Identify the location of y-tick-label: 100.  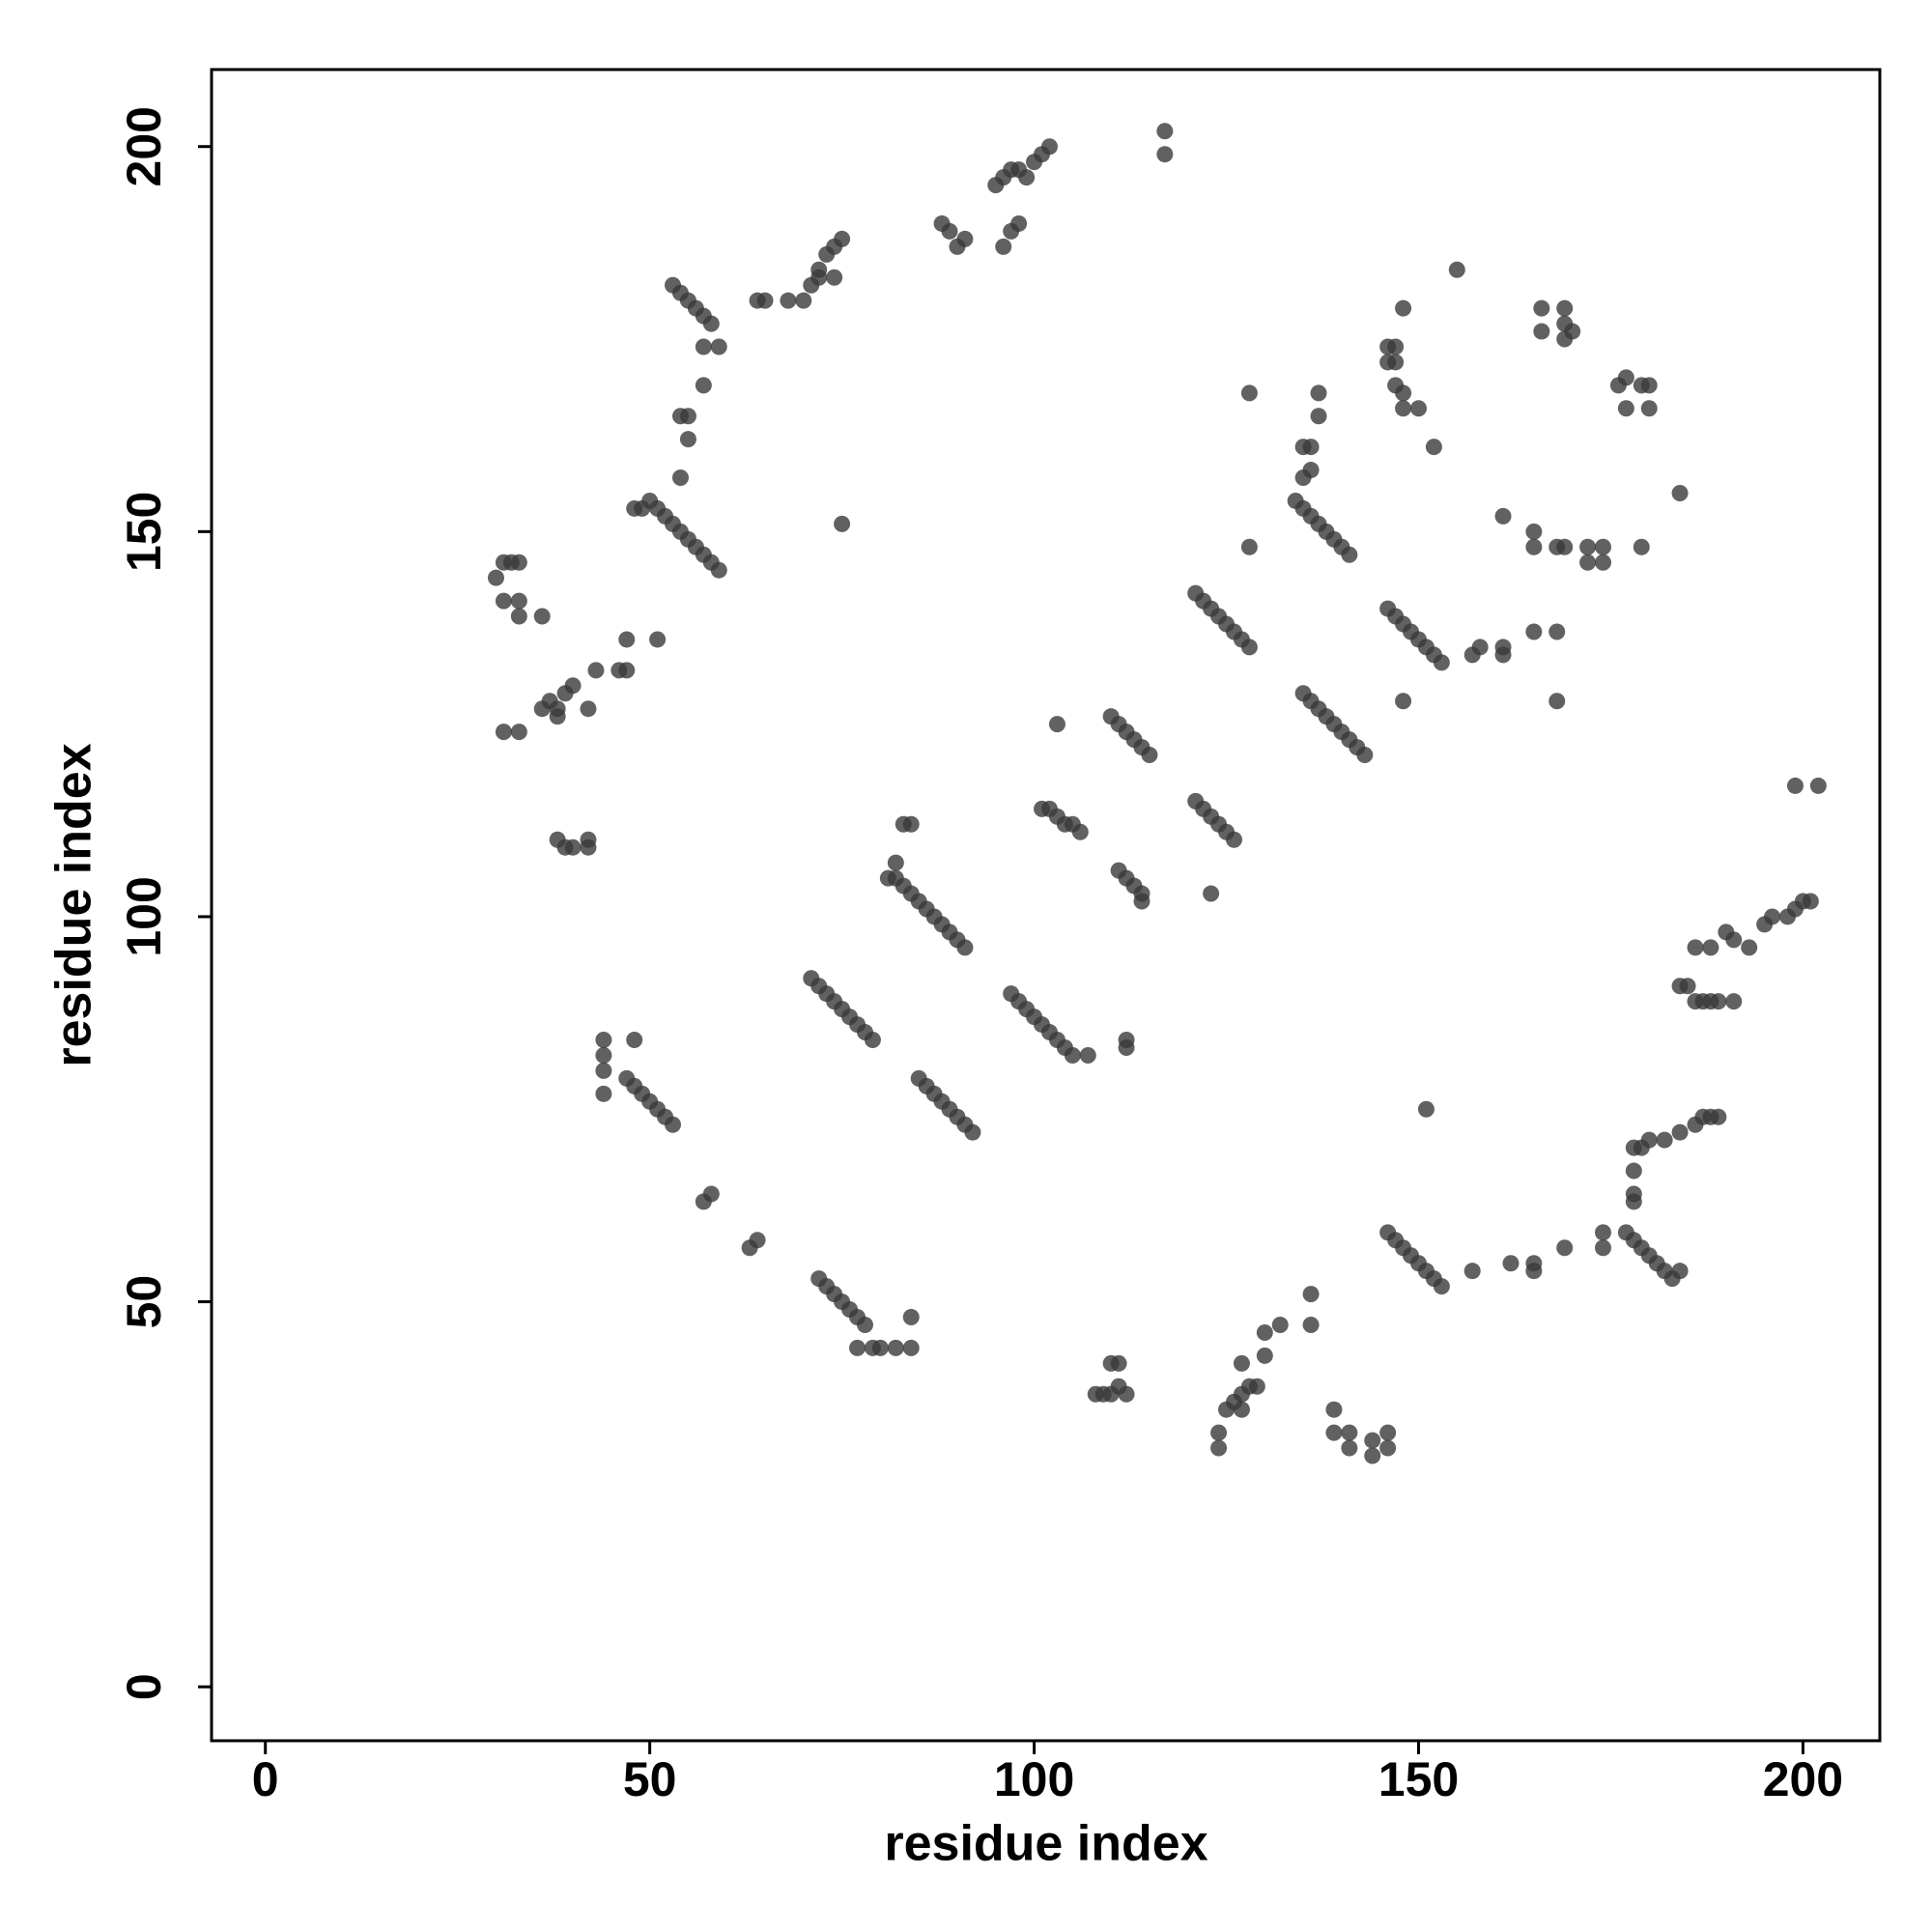
(144, 916).